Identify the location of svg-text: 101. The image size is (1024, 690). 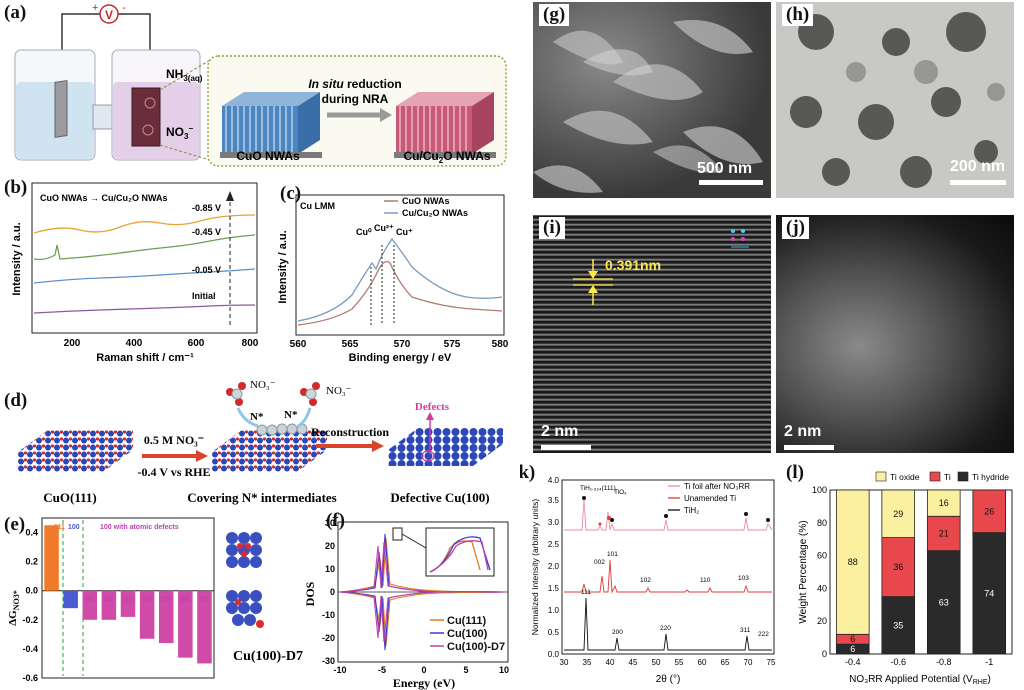
(612, 554).